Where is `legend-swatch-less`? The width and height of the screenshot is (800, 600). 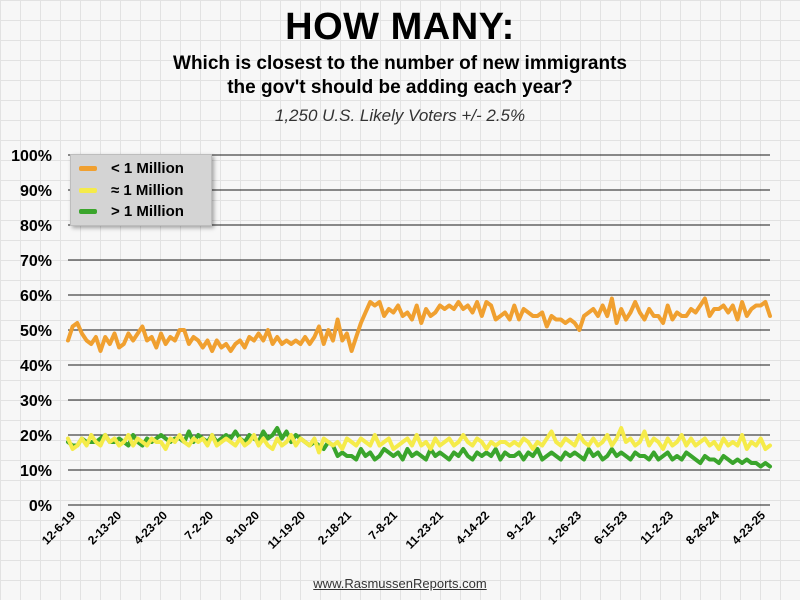 legend-swatch-less is located at coordinates (88, 168).